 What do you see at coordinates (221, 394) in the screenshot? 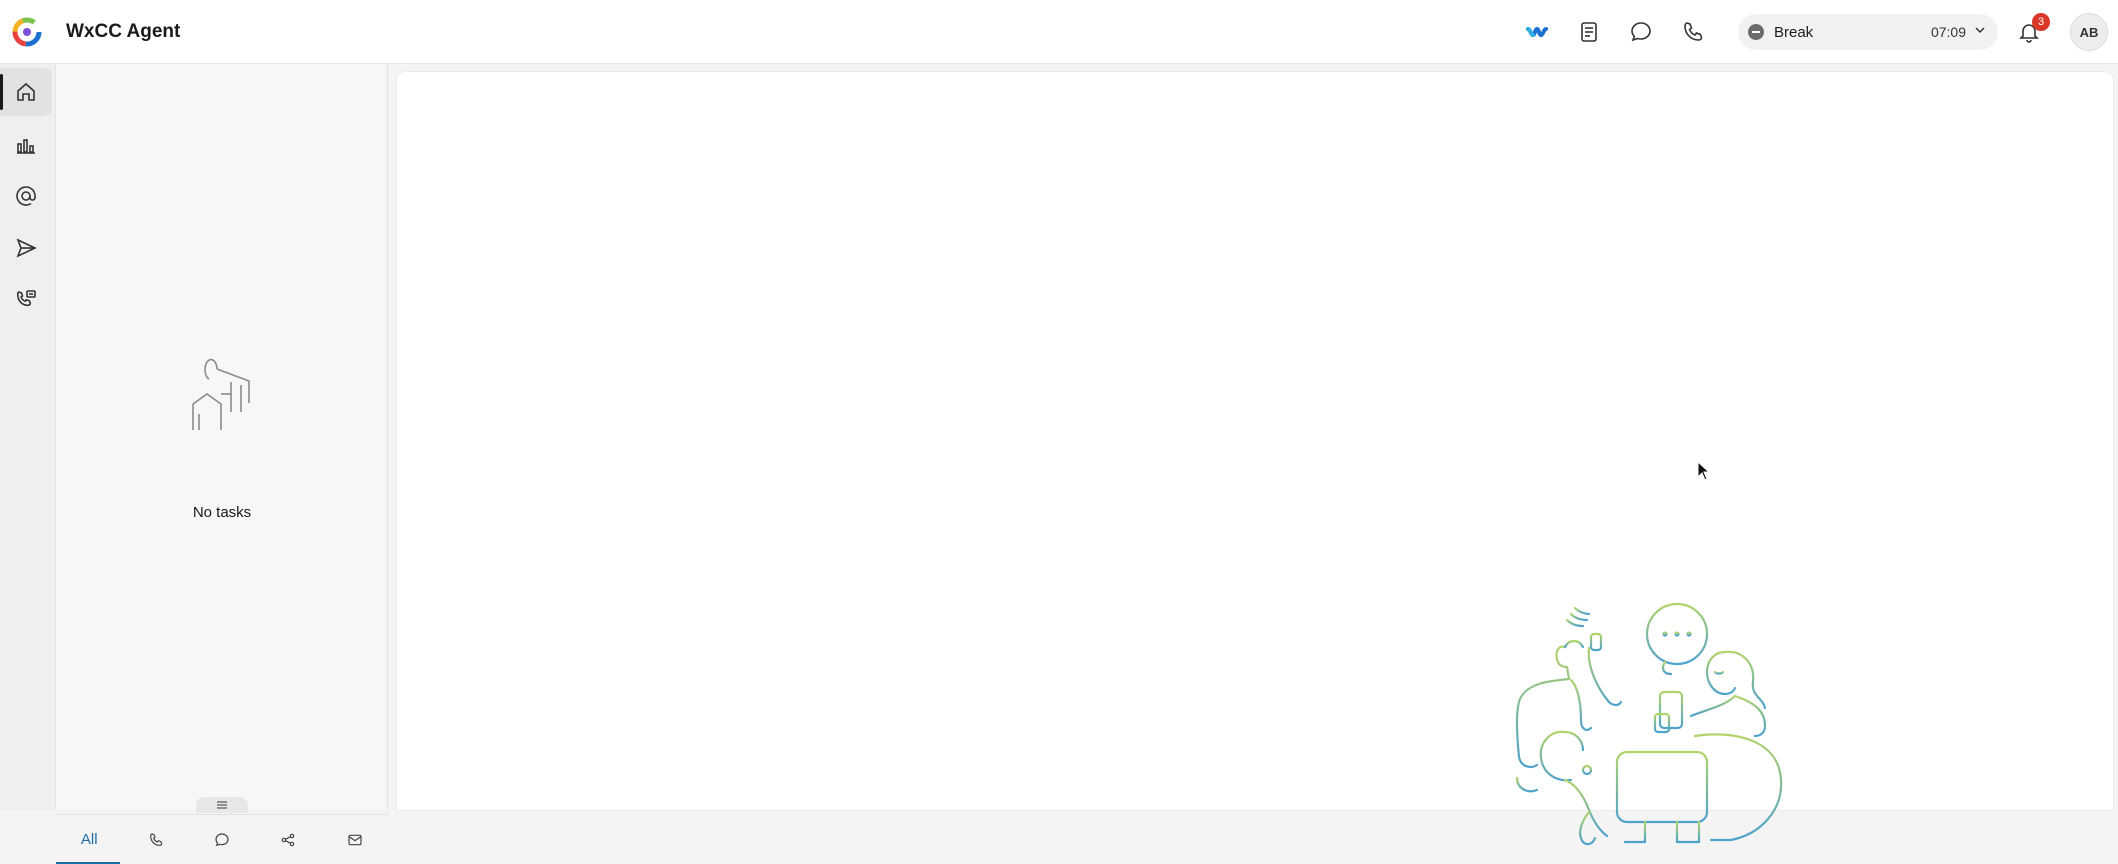
I see `empty-mailbox-illustration` at bounding box center [221, 394].